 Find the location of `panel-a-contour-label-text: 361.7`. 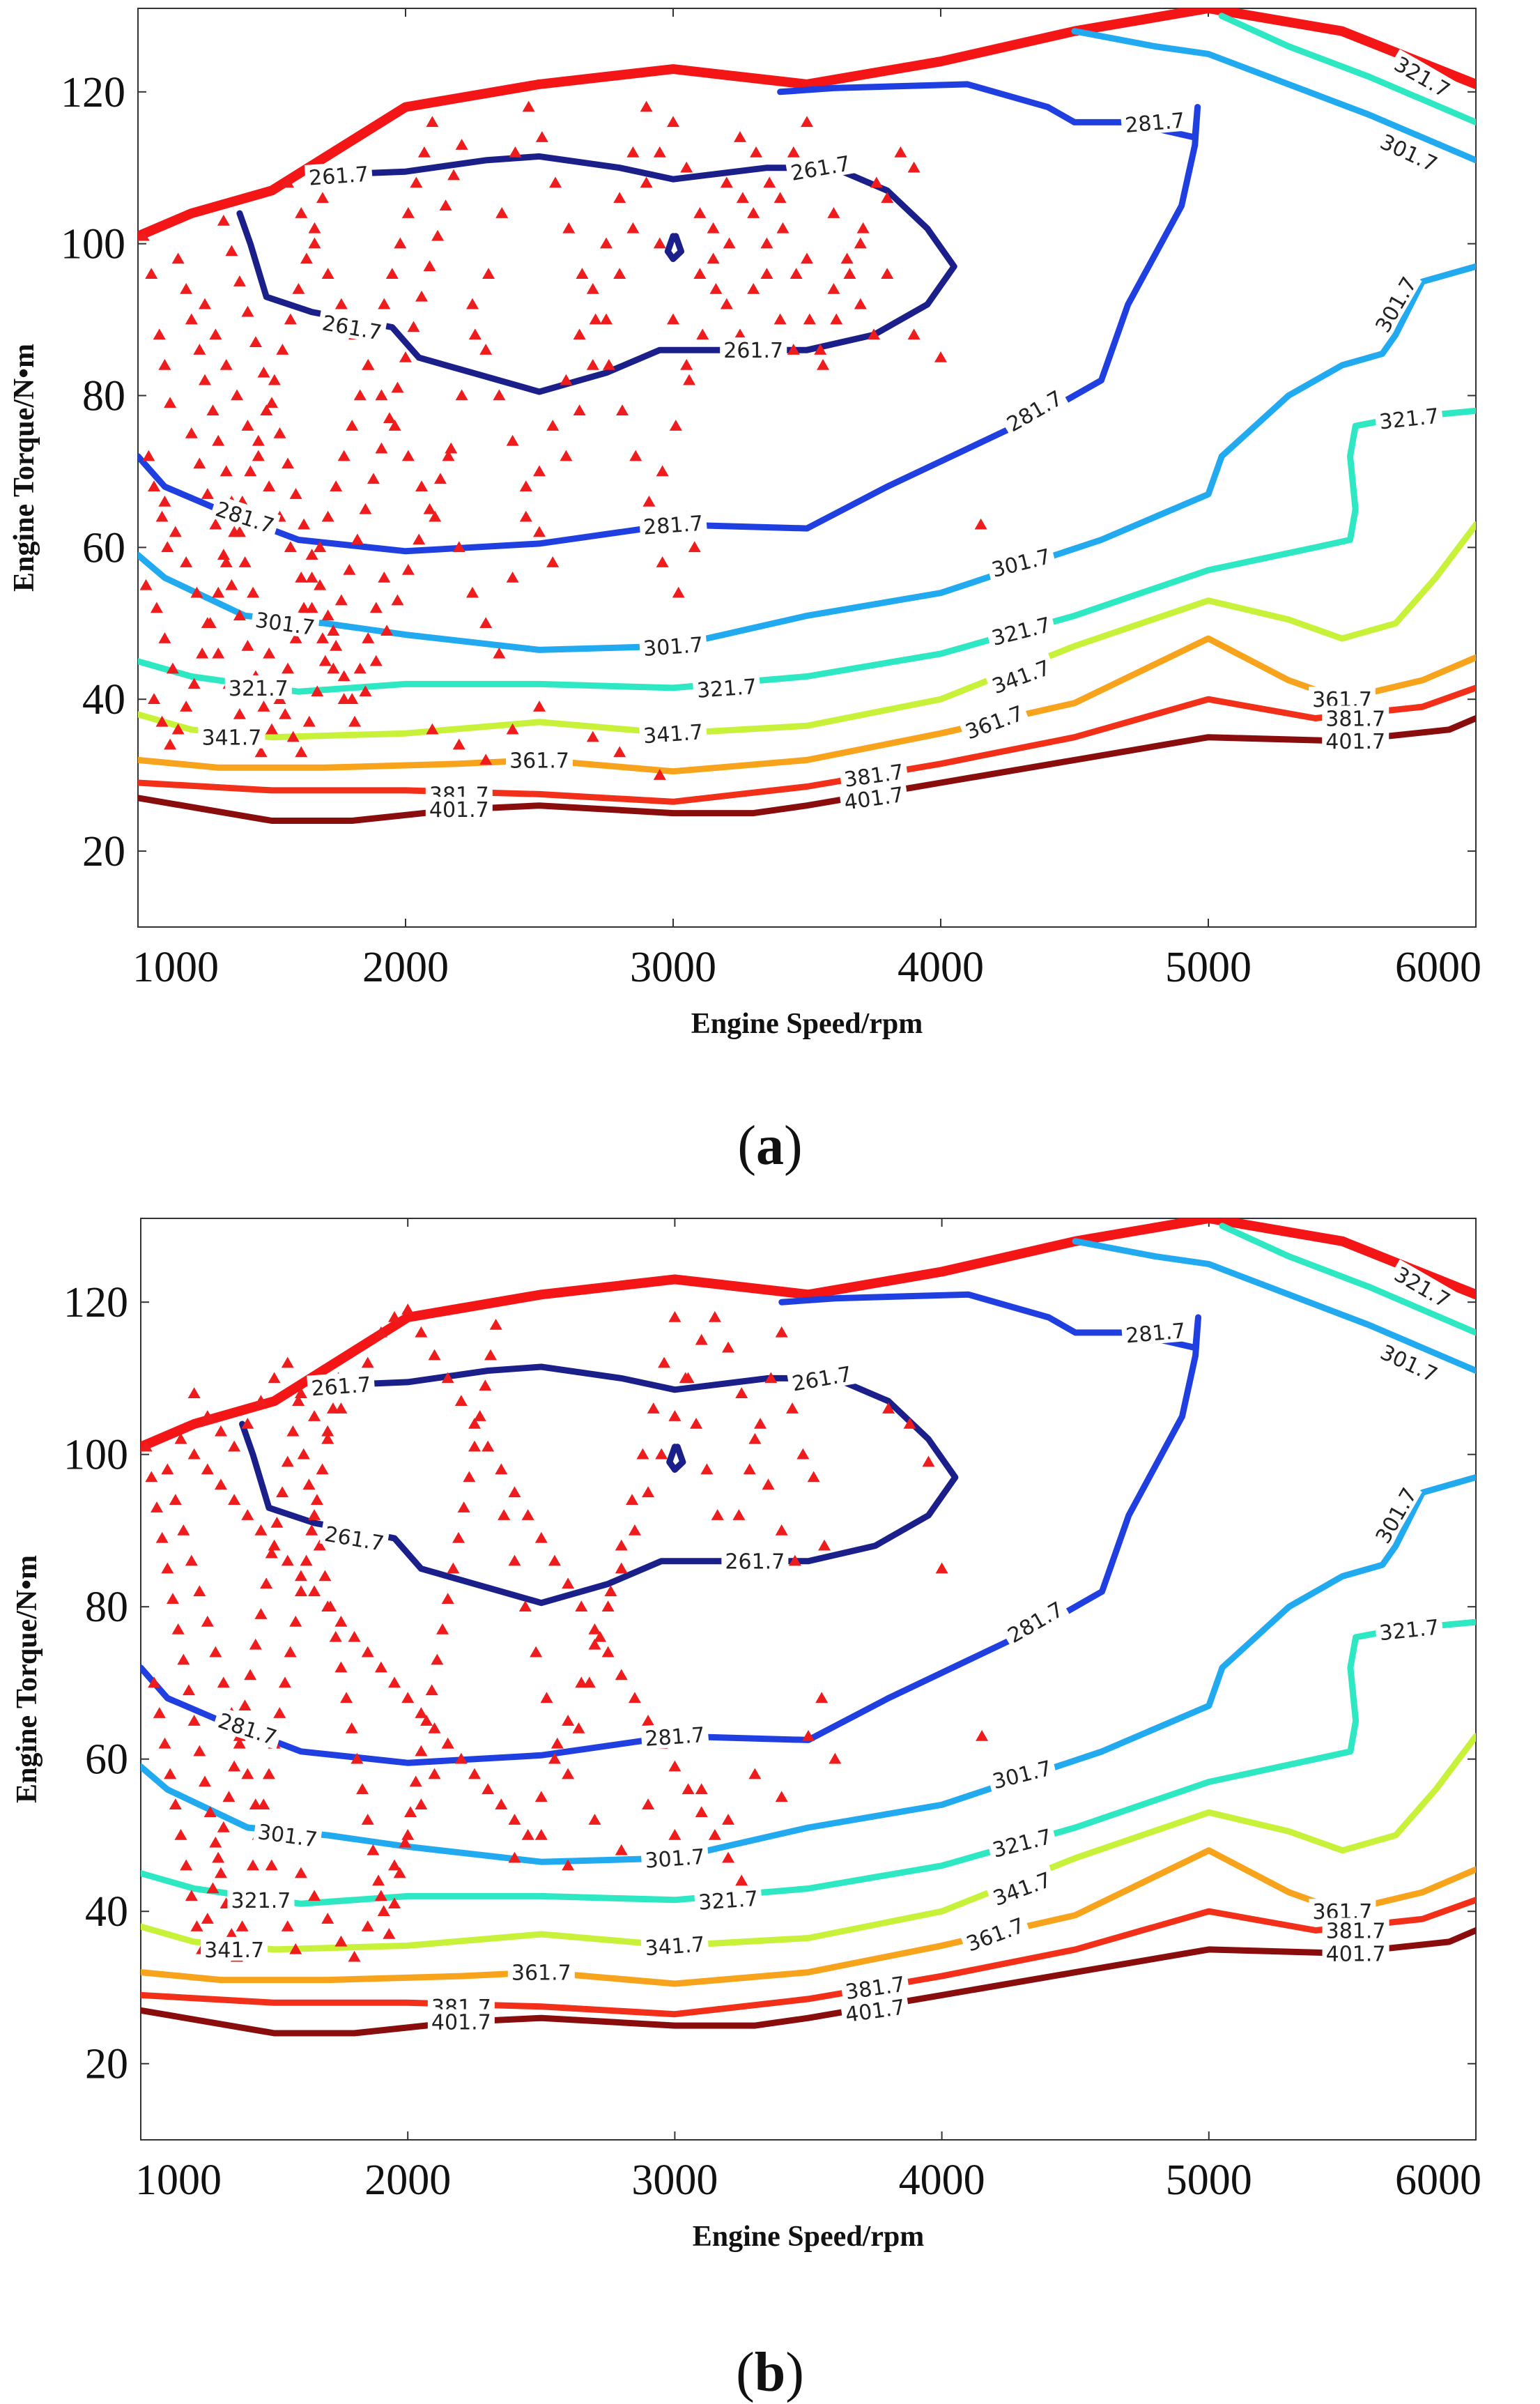

panel-a-contour-label-text: 361.7 is located at coordinates (539, 761).